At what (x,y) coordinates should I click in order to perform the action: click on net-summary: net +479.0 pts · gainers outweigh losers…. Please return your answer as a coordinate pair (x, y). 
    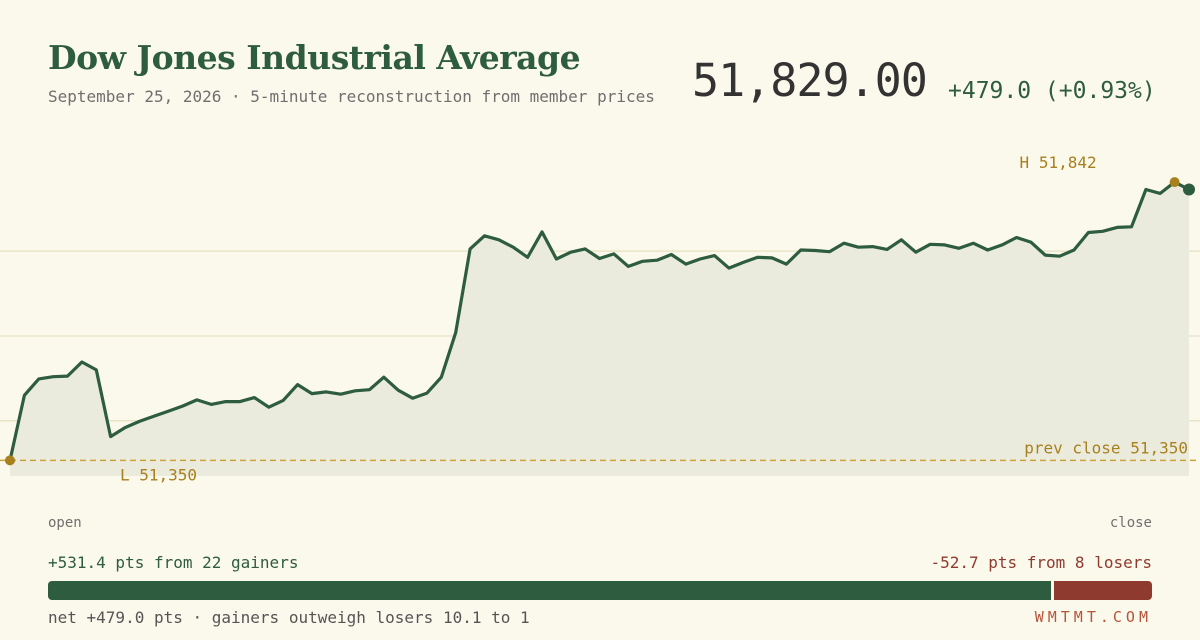
    Looking at the image, I should click on (289, 617).